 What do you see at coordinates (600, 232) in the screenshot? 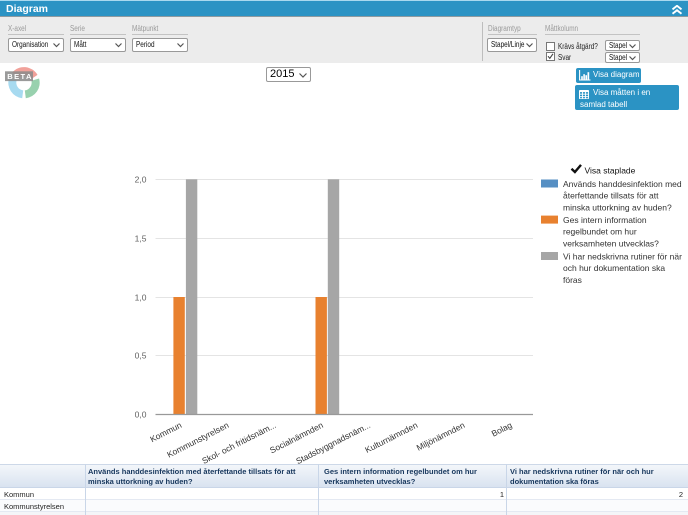
I see `svg-text: regelbundet om hur` at bounding box center [600, 232].